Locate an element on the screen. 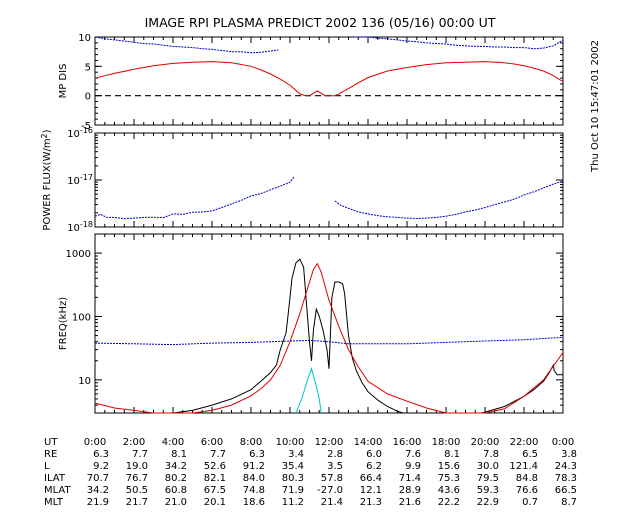 The height and width of the screenshot is (512, 640). ephemeris-value: 71.9 is located at coordinates (293, 490).